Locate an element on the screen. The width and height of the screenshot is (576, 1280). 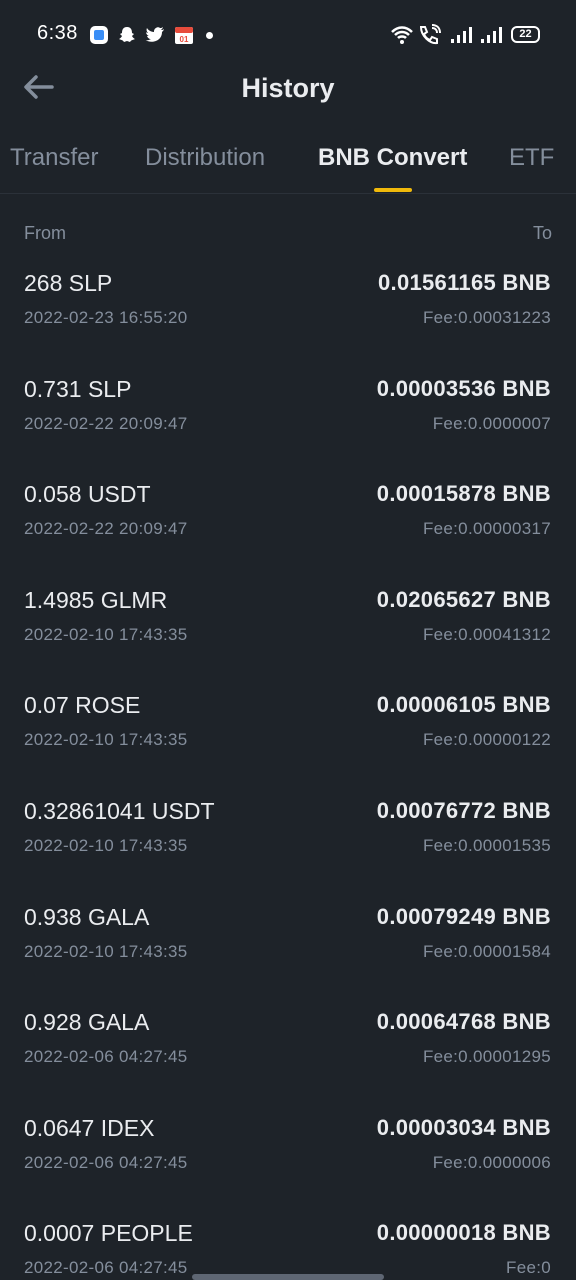
to-amount: 0.00064768 BNB is located at coordinates (463, 1022).